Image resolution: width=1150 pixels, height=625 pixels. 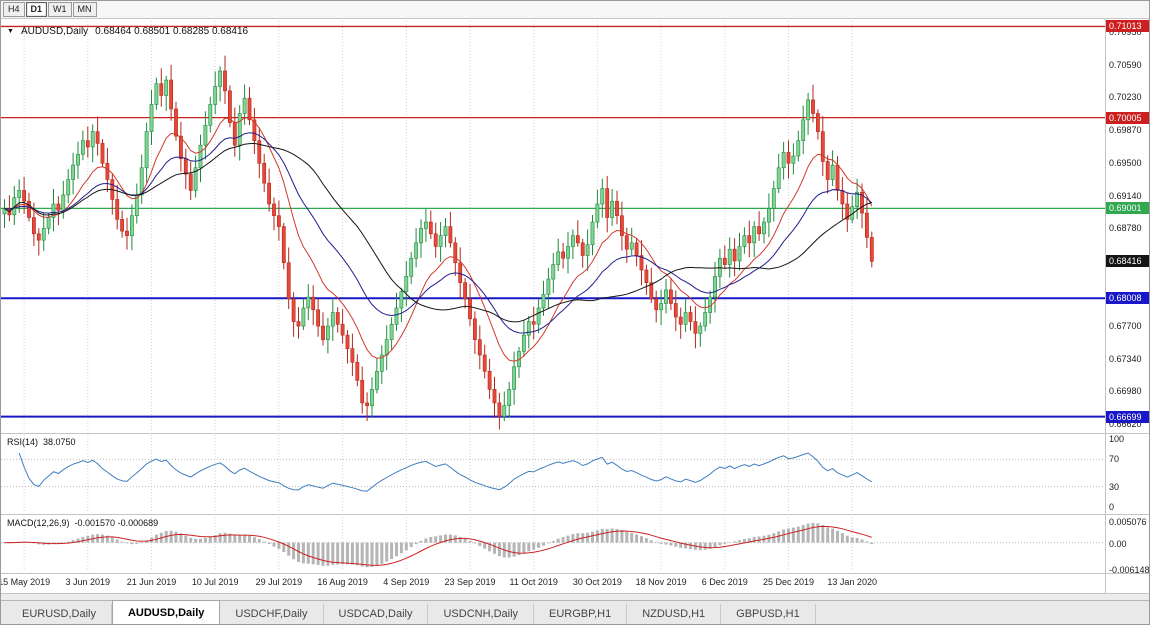 What do you see at coordinates (60, 9) in the screenshot?
I see `timeframe-button-w1: W1` at bounding box center [60, 9].